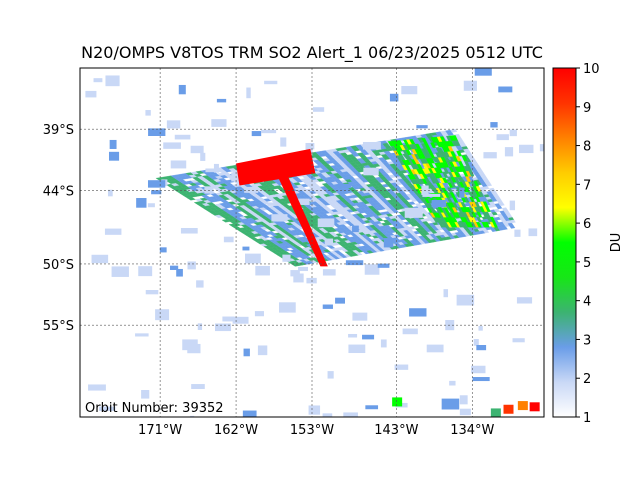  Describe the element at coordinates (587, 418) in the screenshot. I see `colorbar-tick-label: 1` at that location.